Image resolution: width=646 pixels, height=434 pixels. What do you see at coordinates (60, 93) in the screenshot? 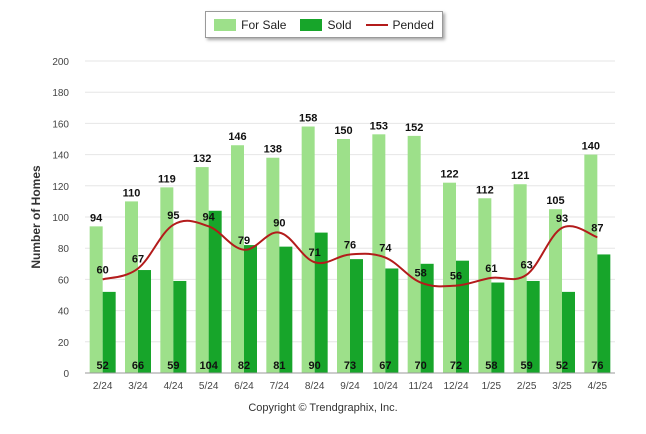
I see `y-tick-label: 180` at bounding box center [60, 93].